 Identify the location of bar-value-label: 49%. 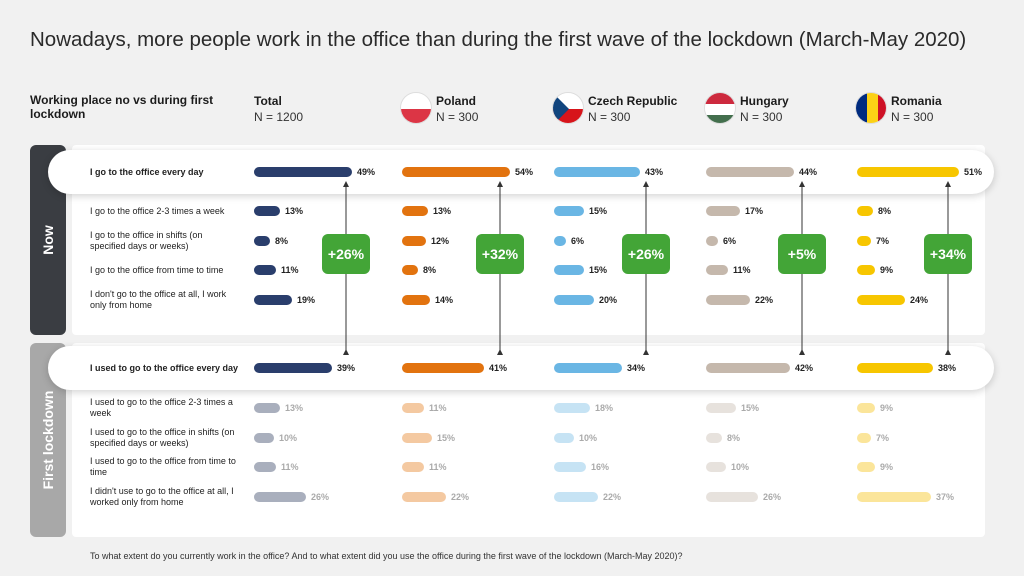
(366, 172).